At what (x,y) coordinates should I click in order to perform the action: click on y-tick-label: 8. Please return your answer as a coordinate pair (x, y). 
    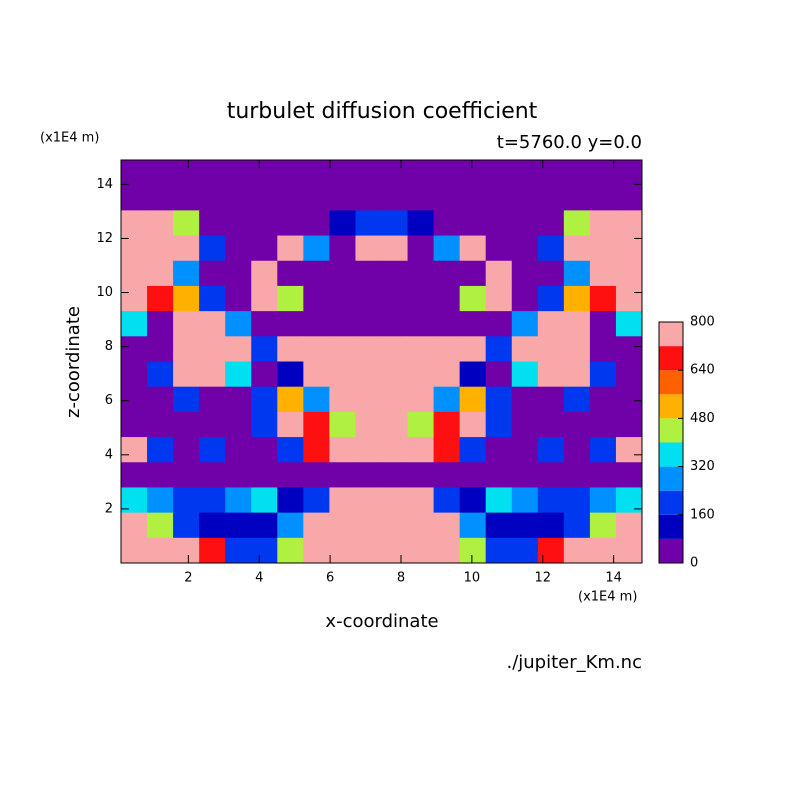
    Looking at the image, I should click on (109, 346).